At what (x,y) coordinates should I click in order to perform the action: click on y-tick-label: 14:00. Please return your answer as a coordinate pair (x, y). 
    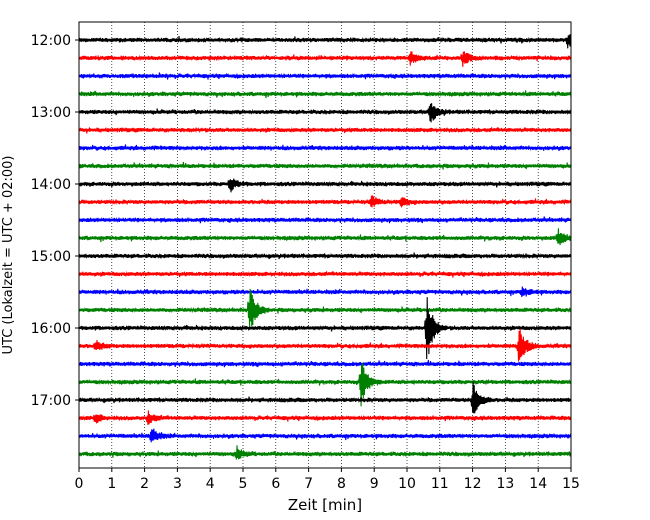
    Looking at the image, I should click on (51, 185).